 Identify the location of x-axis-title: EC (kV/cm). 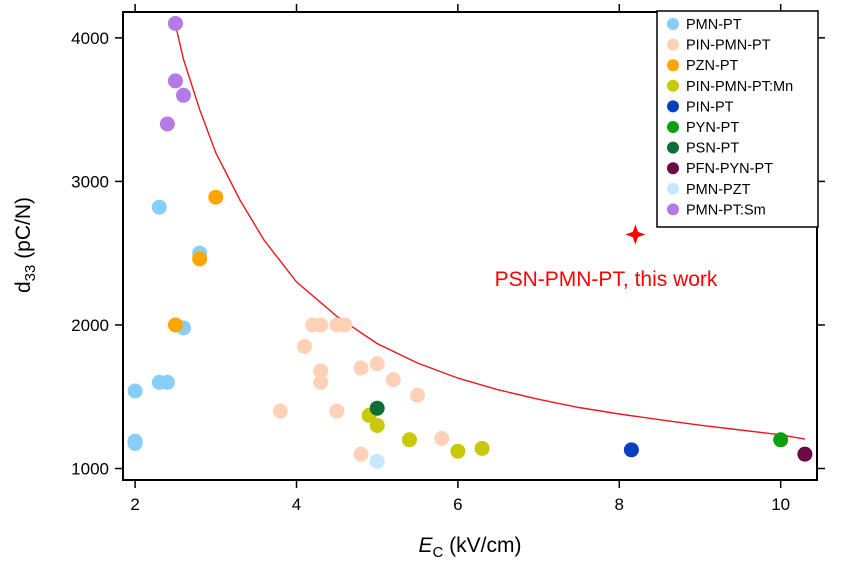
(469, 547).